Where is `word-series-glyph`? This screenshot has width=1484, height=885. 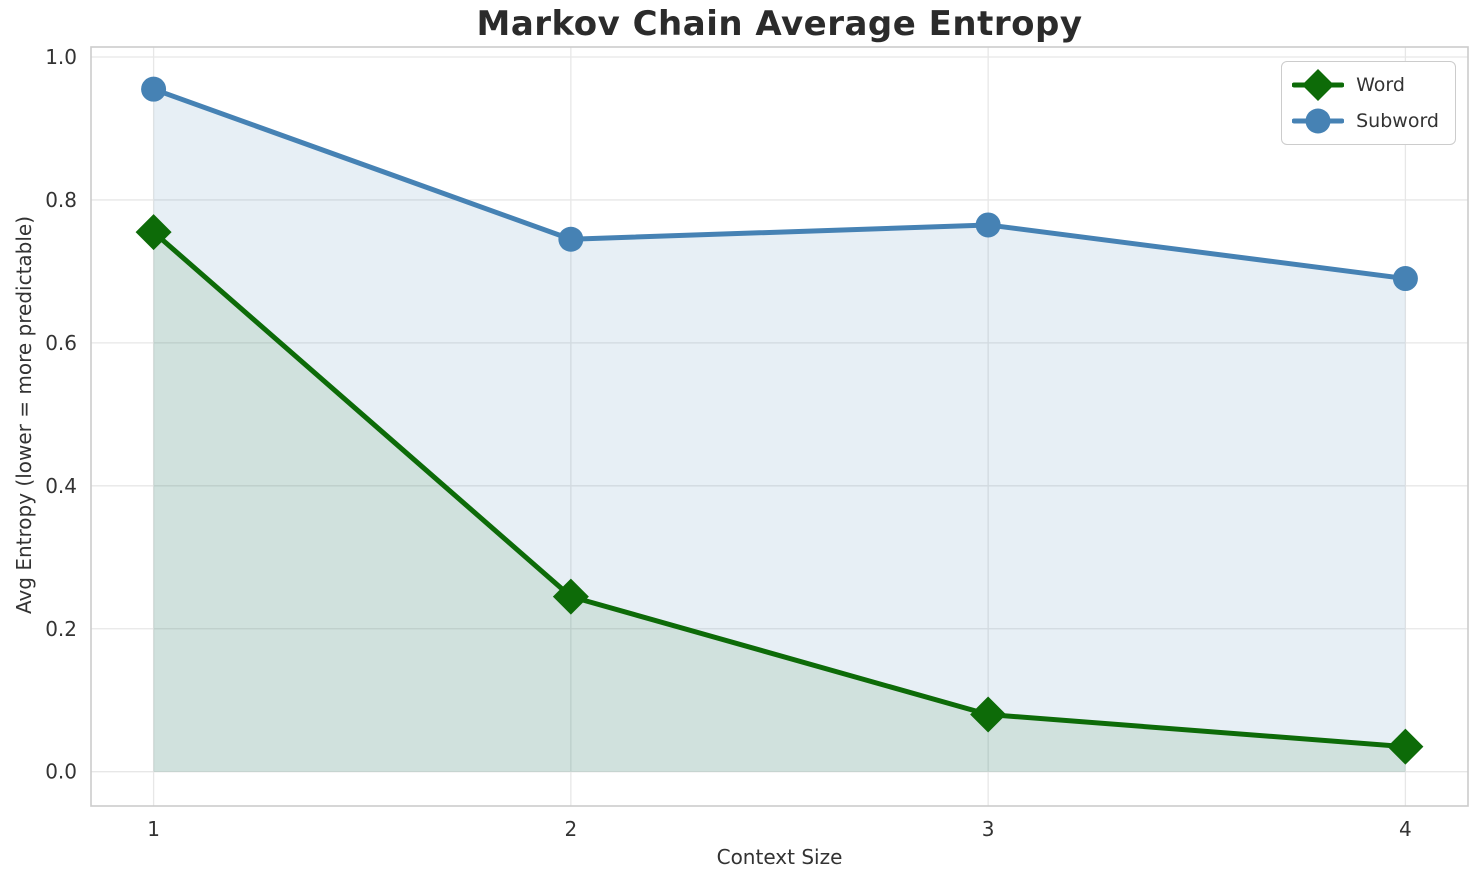
word-series-glyph is located at coordinates (1318, 85).